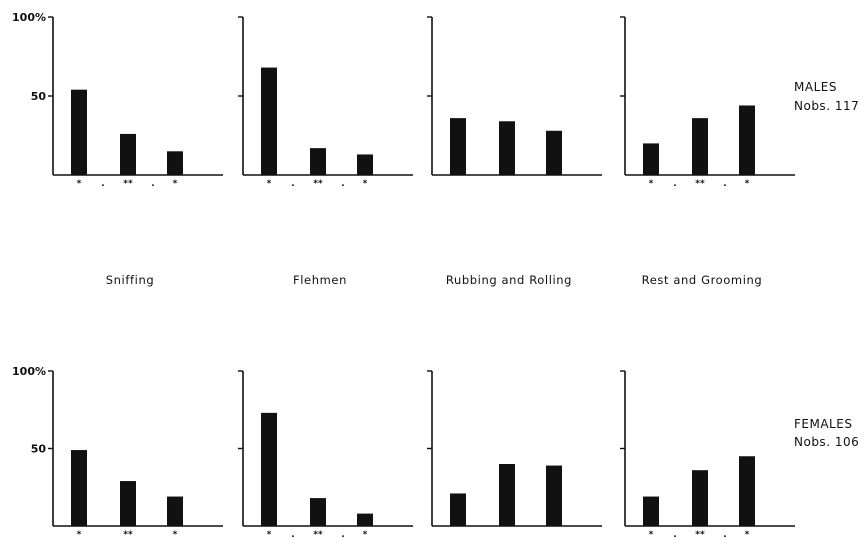  Describe the element at coordinates (130, 280) in the screenshot. I see `panel-title: Sniffing` at that location.